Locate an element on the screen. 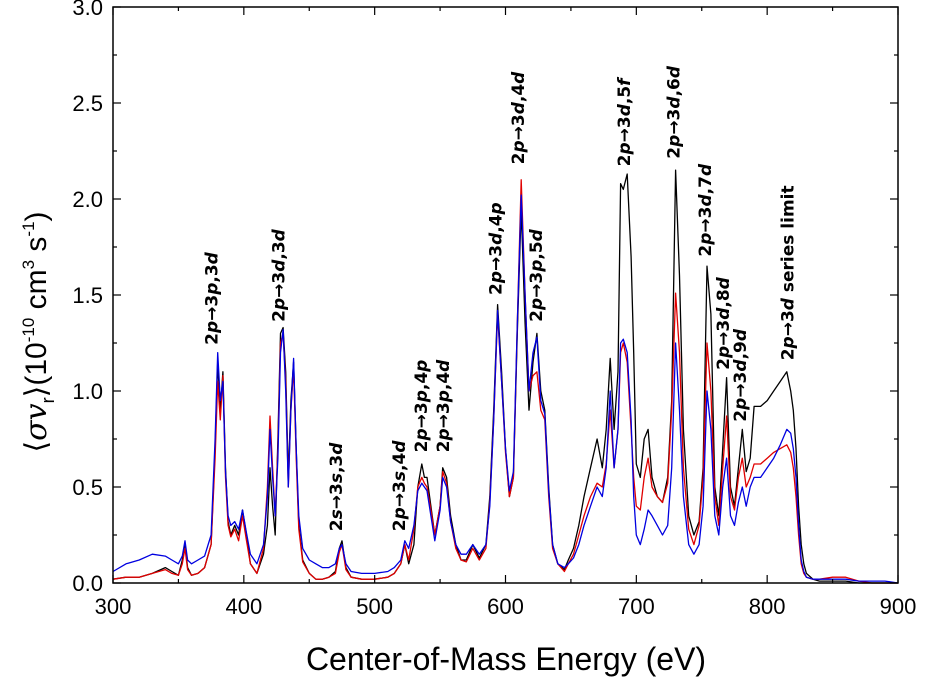 This screenshot has width=926, height=683. x-tick-label: 800 is located at coordinates (767, 606).